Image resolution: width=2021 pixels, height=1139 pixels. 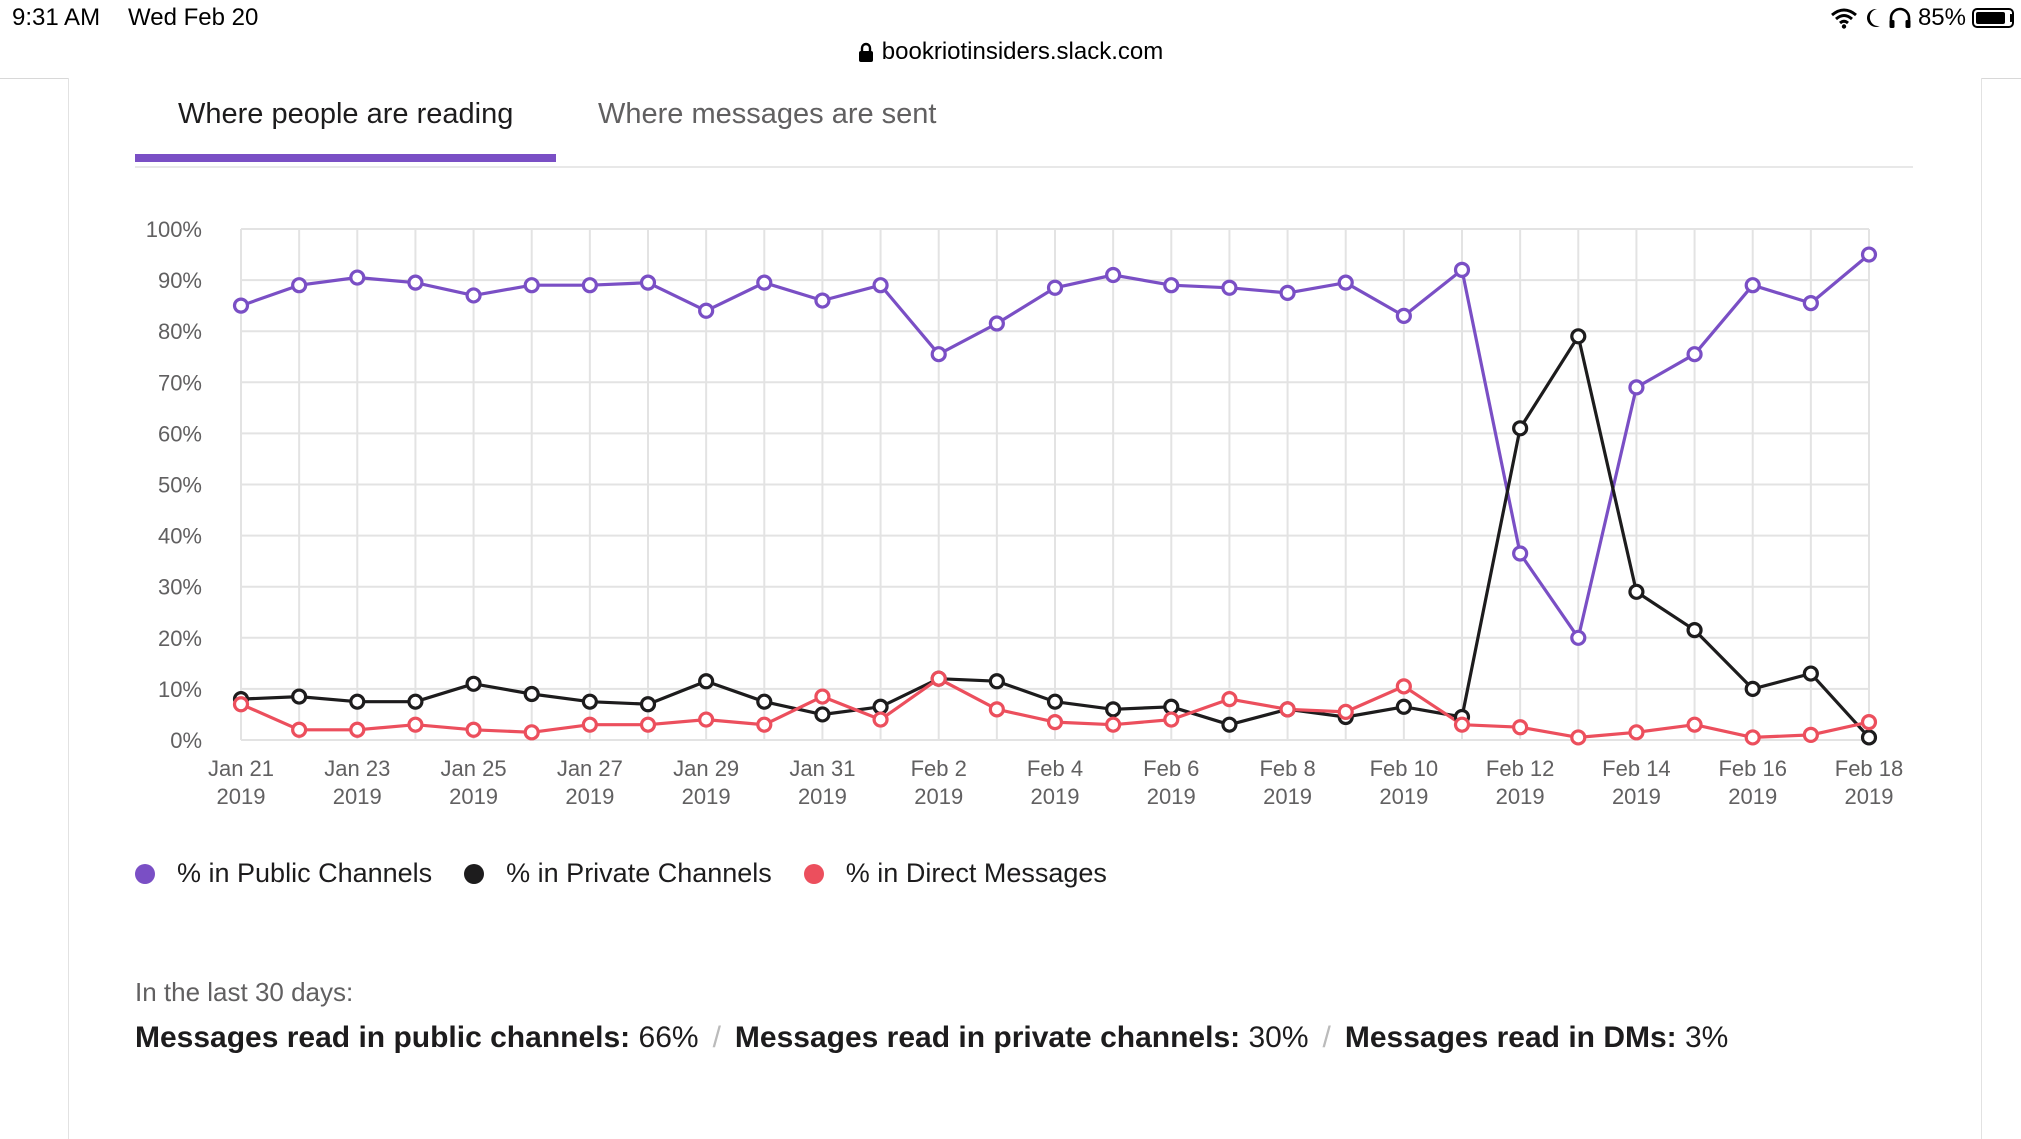 I want to click on legend-public-dot, so click(x=145, y=873).